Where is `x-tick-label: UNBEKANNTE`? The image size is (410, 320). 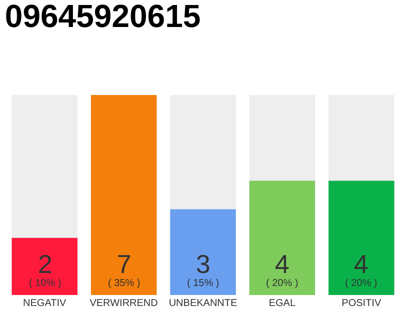 x-tick-label: UNBEKANNTE is located at coordinates (203, 303).